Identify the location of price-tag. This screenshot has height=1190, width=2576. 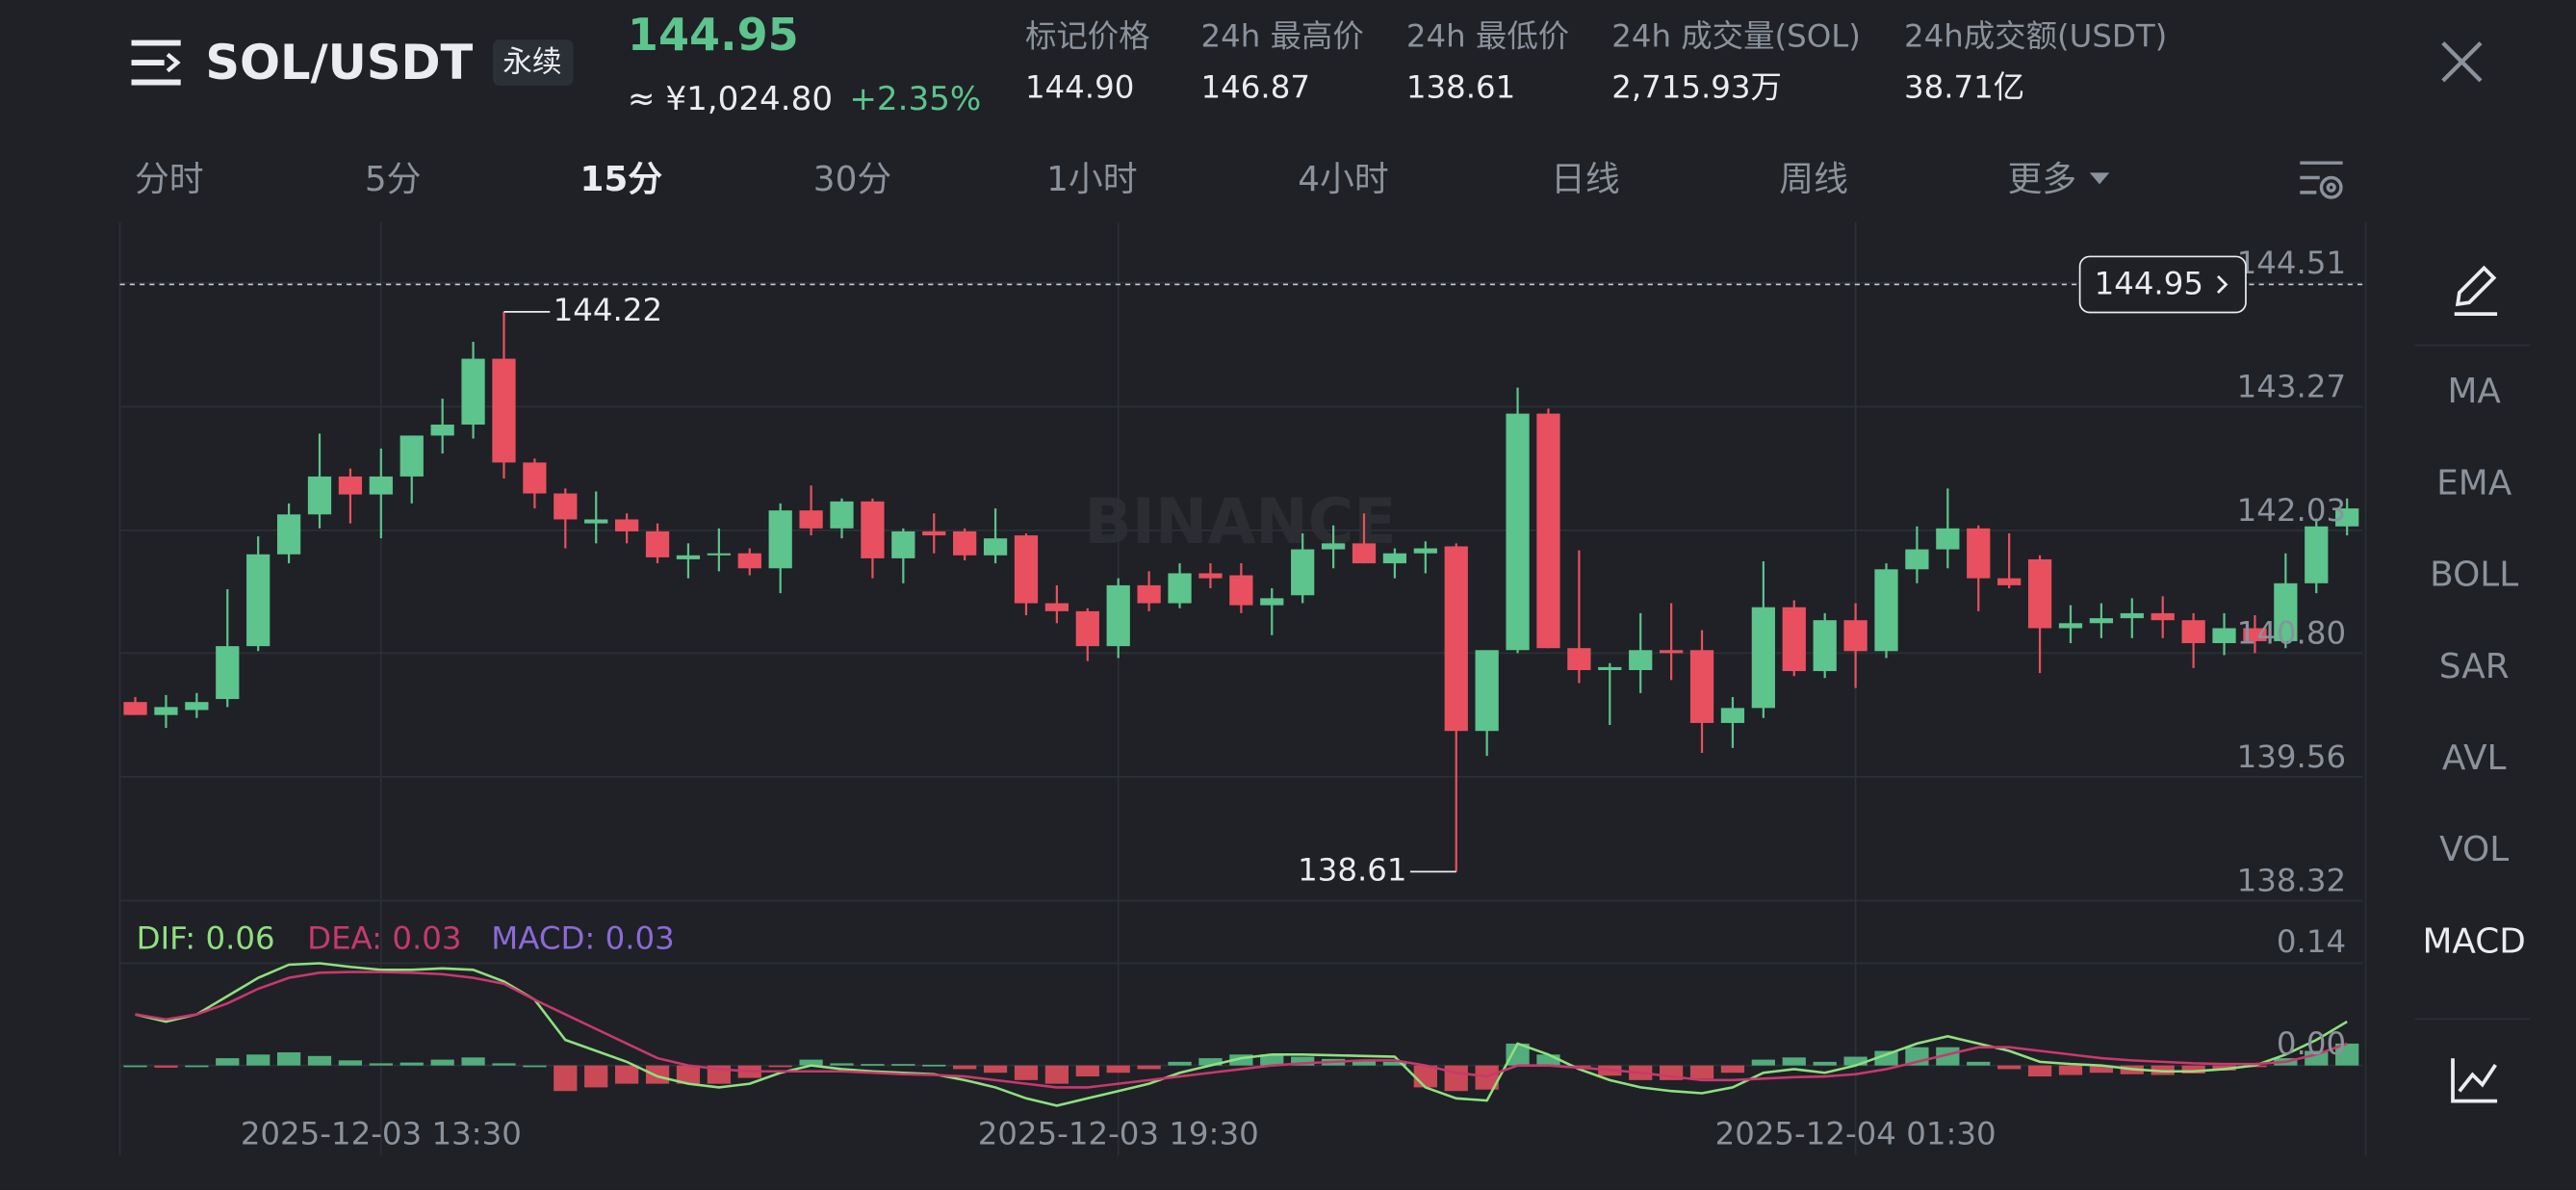
(2163, 285).